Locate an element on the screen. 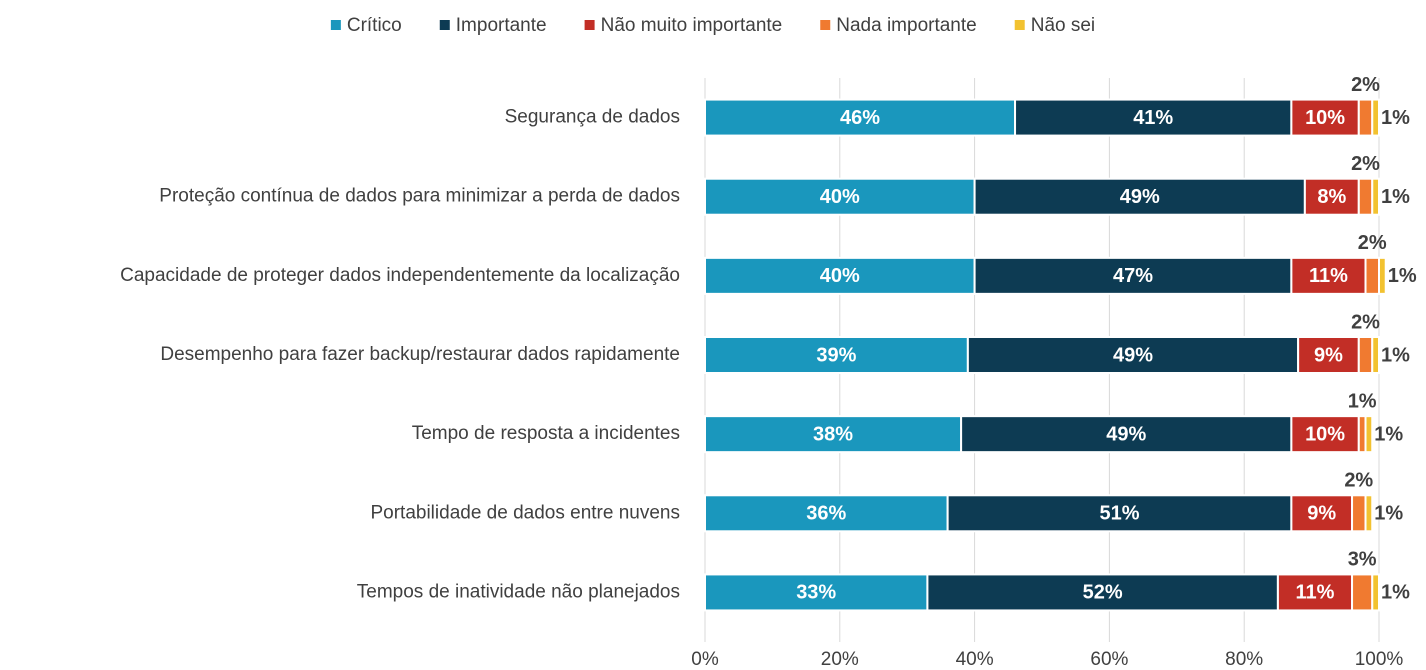 This screenshot has height=670, width=1426. legend-label: Não muito importante is located at coordinates (692, 25).